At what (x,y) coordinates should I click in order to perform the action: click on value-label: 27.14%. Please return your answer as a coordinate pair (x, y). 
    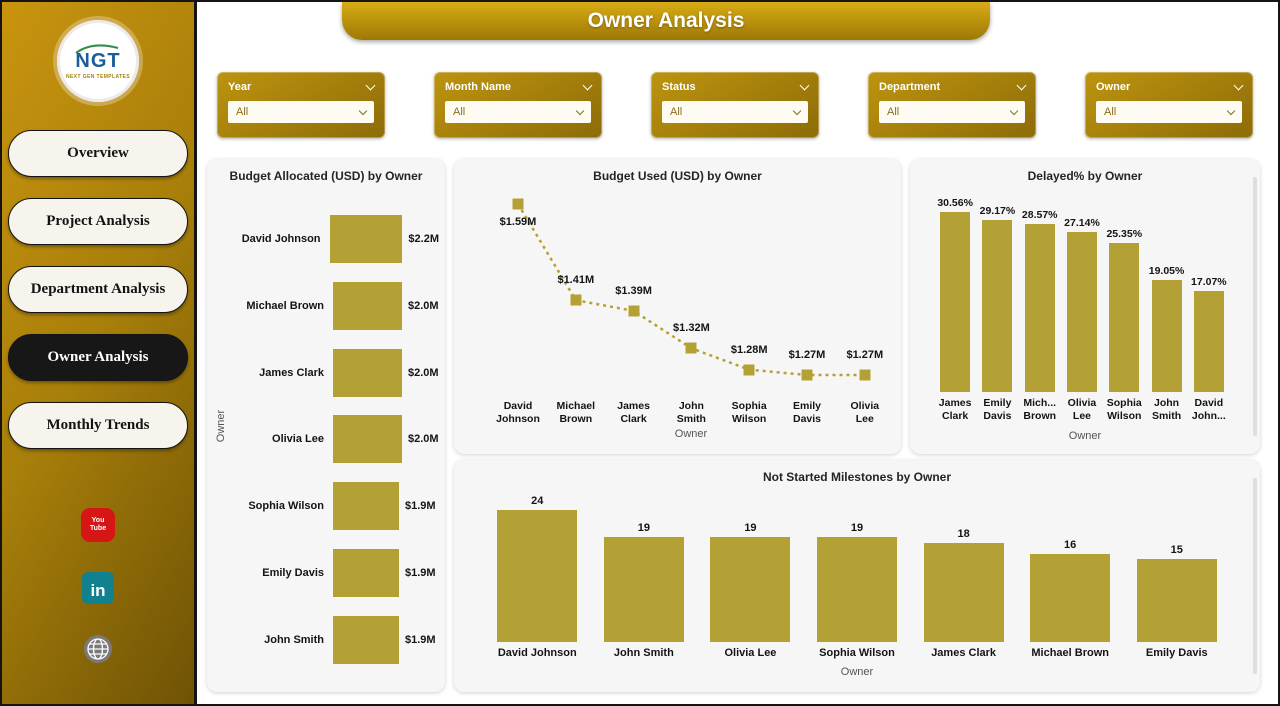
    Looking at the image, I should click on (1082, 223).